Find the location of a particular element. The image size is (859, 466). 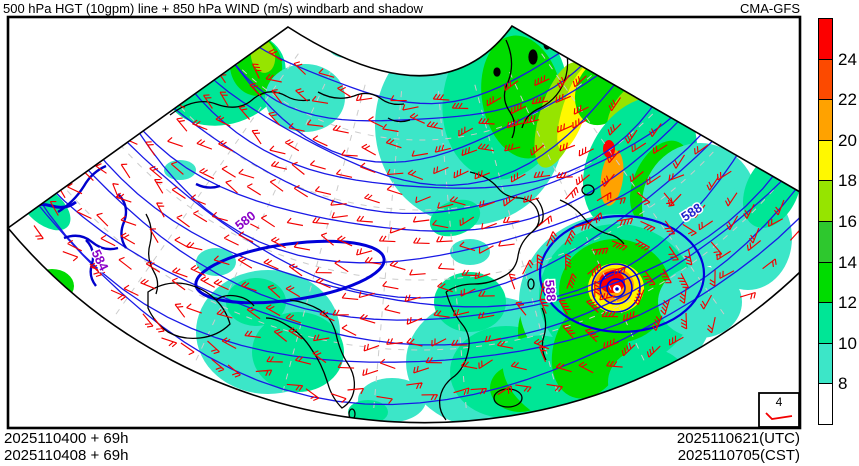

colorbar-label: 8 is located at coordinates (843, 384).